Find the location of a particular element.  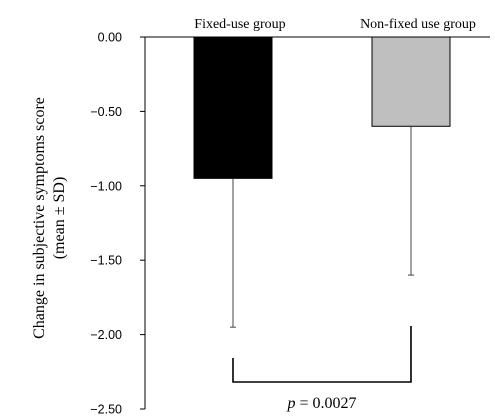

significance-bracket is located at coordinates (322, 354).